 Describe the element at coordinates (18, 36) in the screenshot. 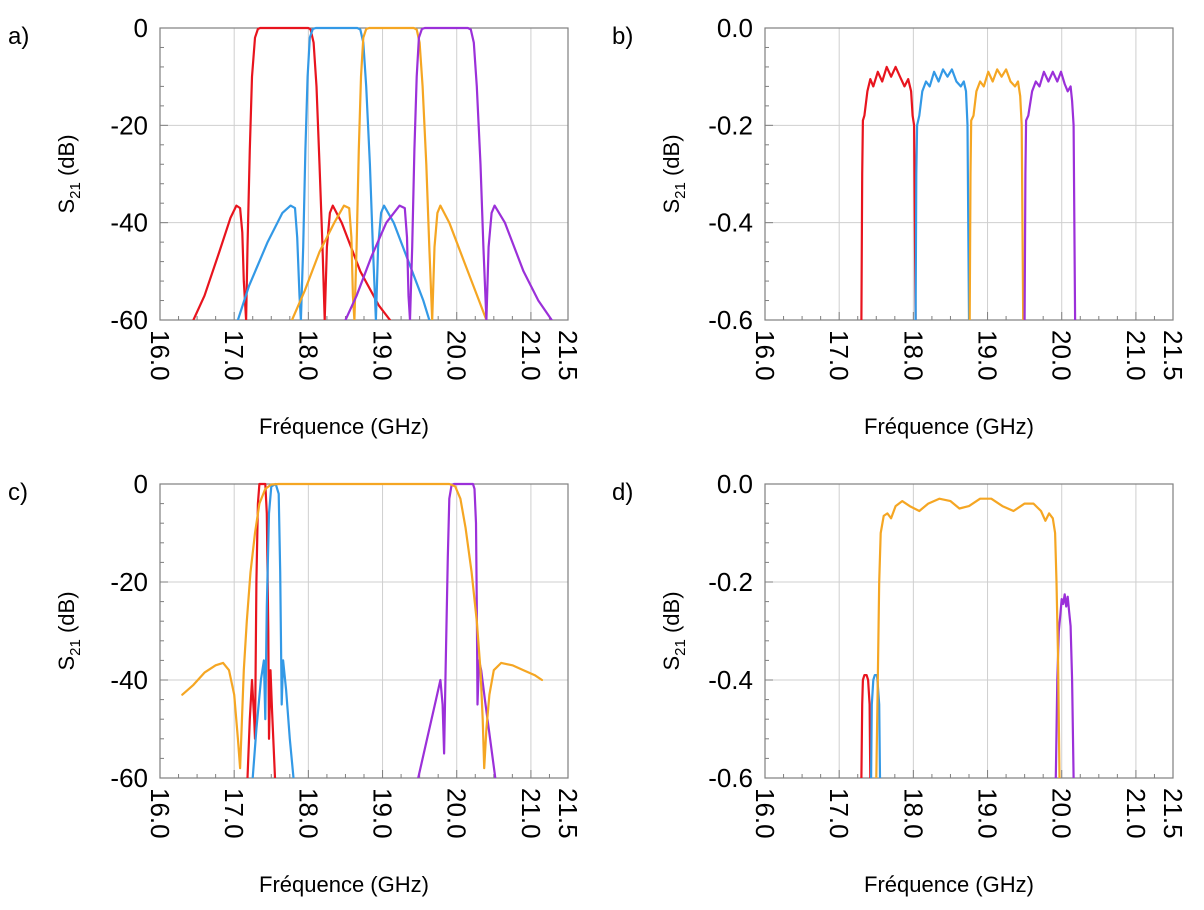

I see `panel-label: a)` at that location.